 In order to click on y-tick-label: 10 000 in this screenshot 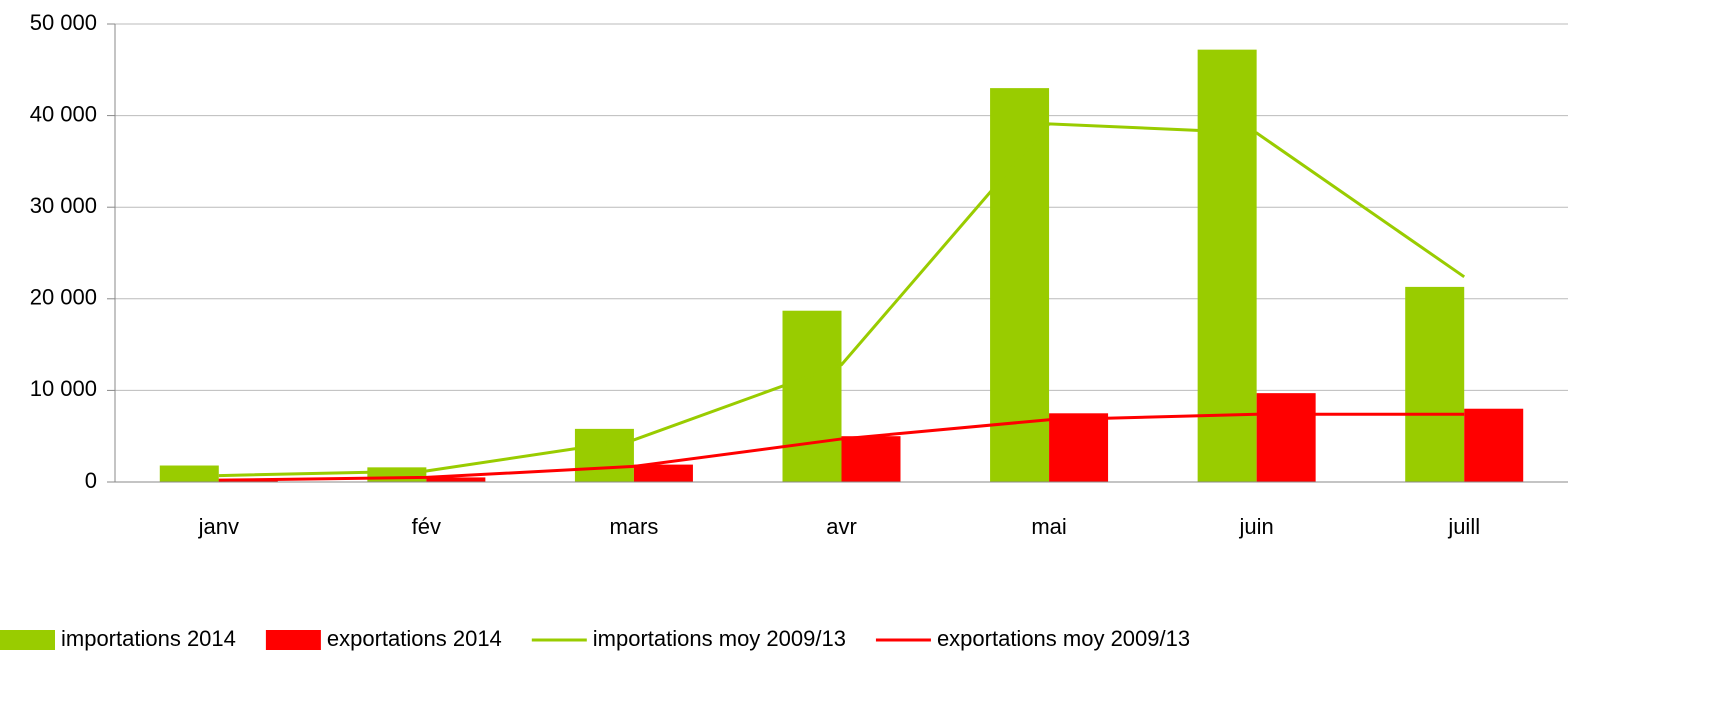, I will do `click(63, 388)`.